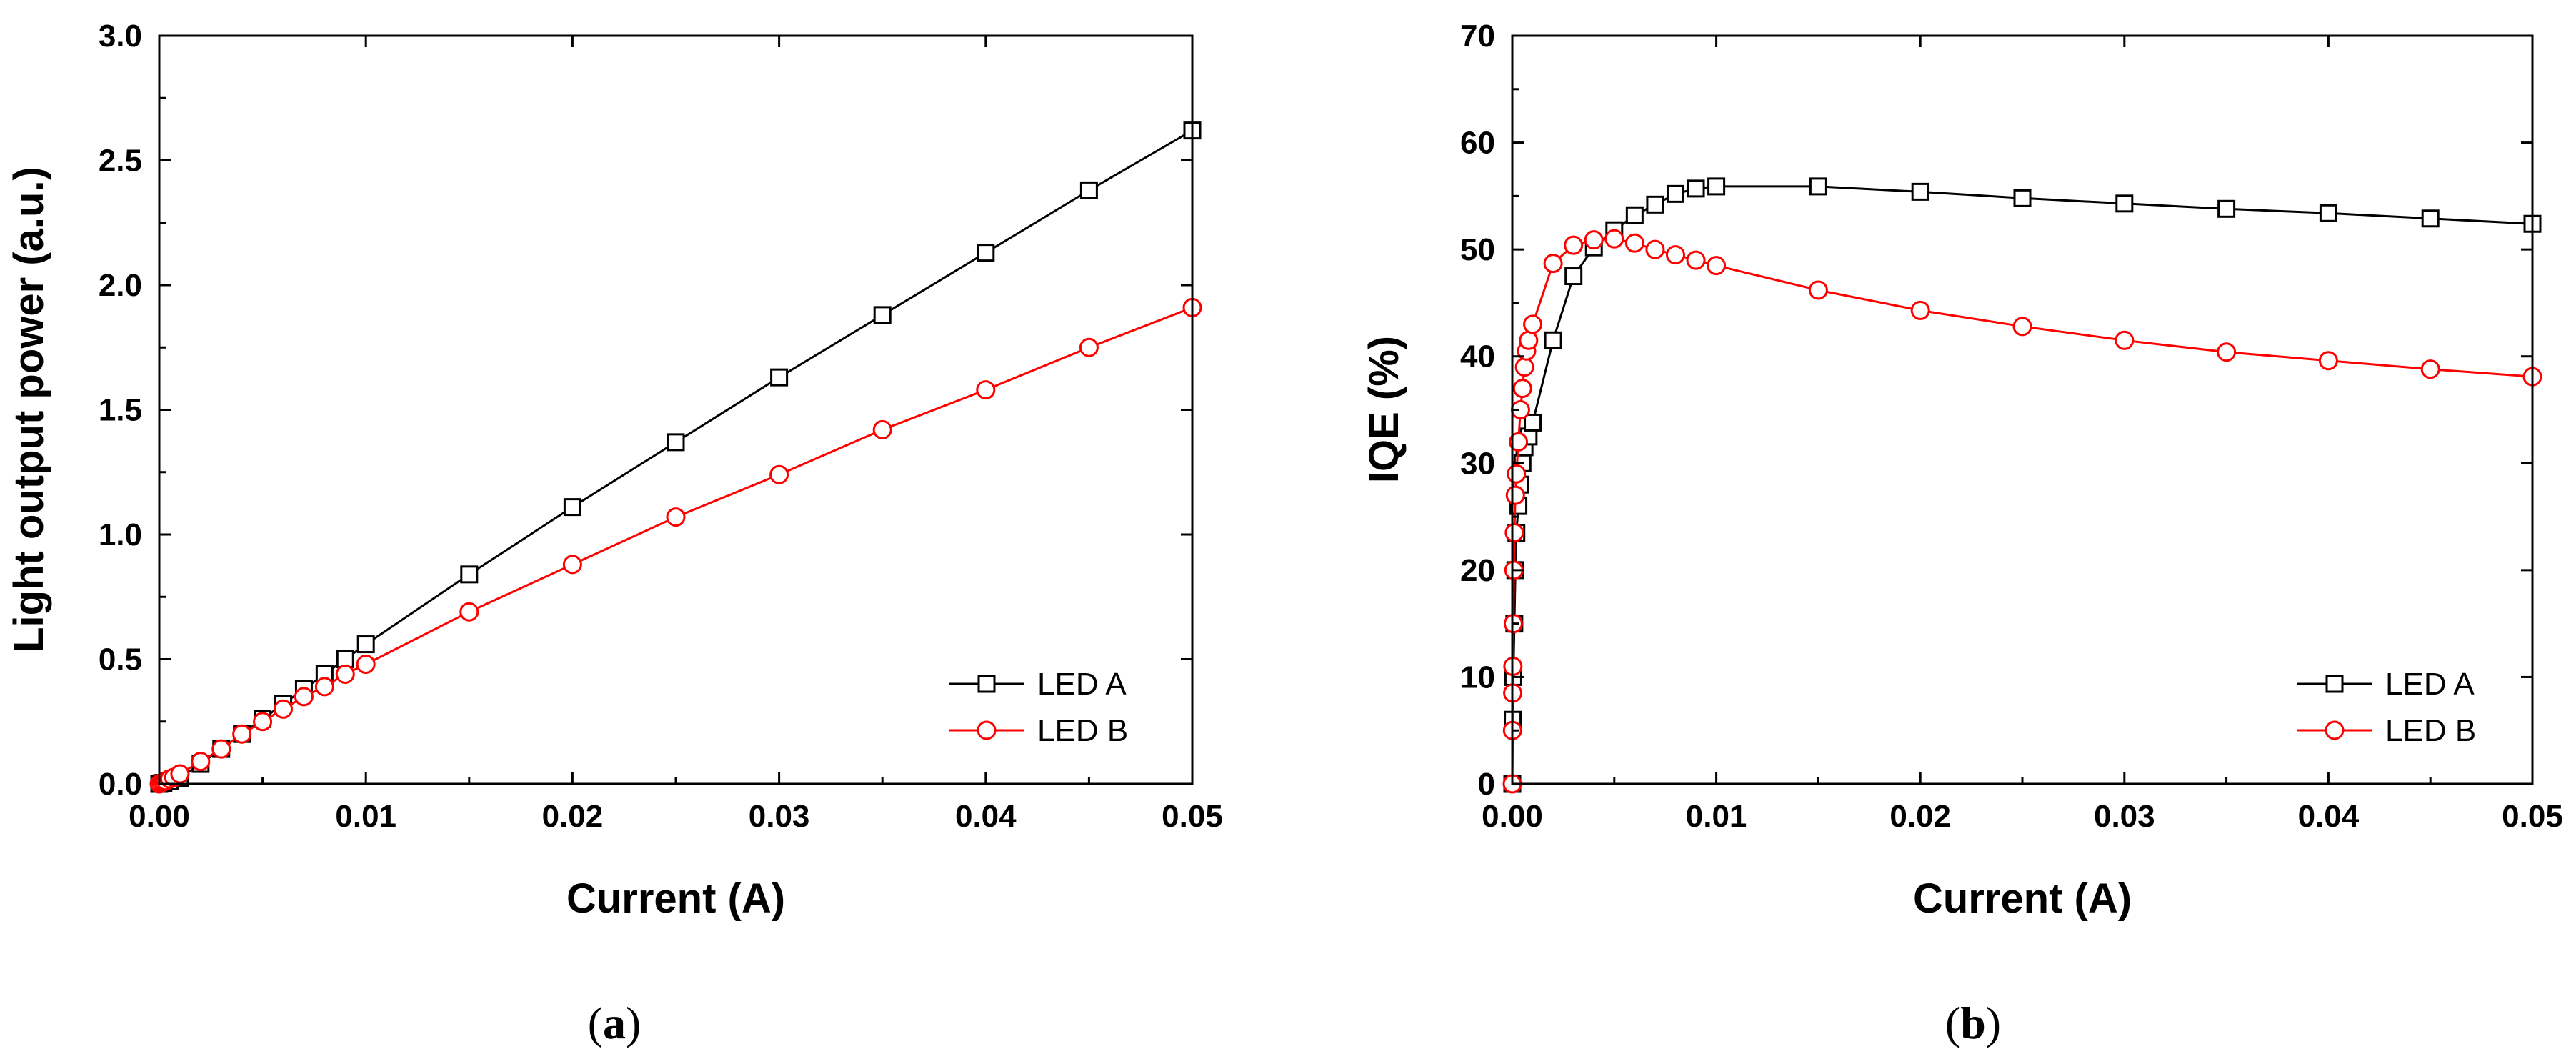 The width and height of the screenshot is (2576, 1064). I want to click on chart-b-x-axis-title: Current (A), so click(2023, 898).